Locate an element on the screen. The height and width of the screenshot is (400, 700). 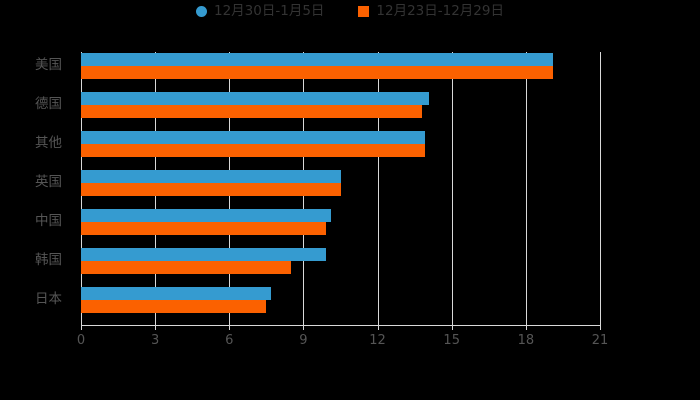
x-tick-label-7: 21 is located at coordinates (600, 340).